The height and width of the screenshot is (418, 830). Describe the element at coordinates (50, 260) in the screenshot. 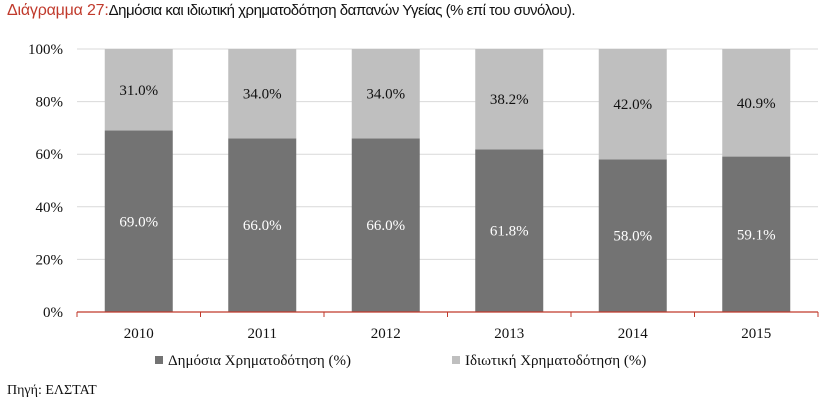

I see `y-tick-label: 20%` at that location.